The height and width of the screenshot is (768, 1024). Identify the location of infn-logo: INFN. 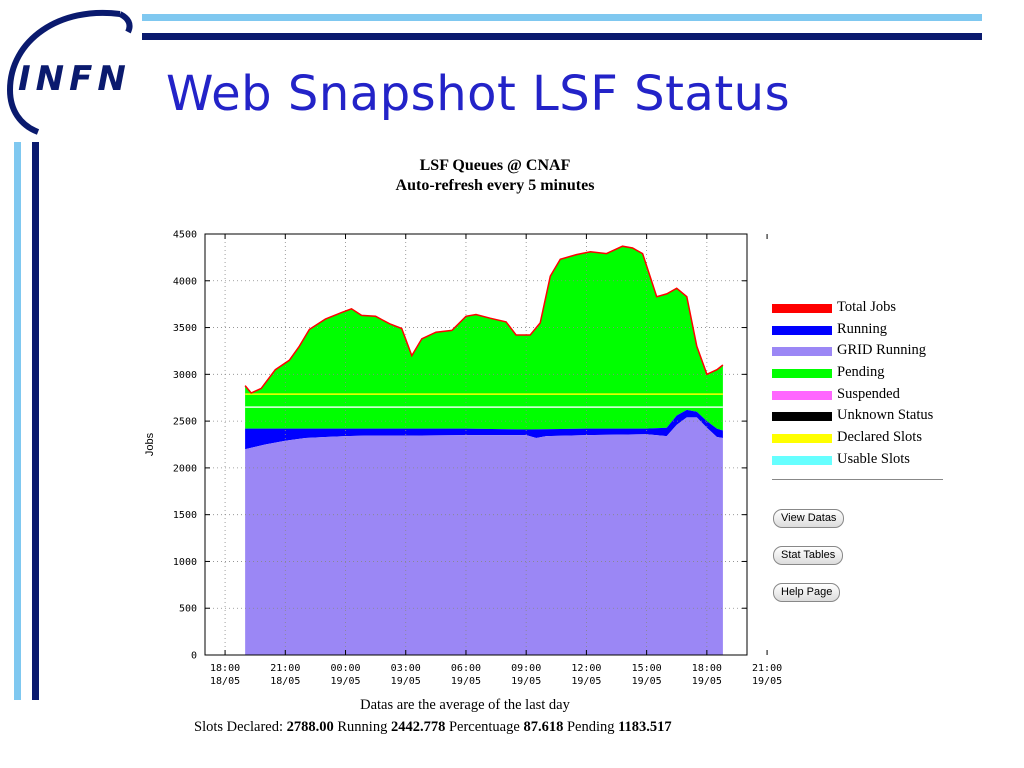
(69, 72).